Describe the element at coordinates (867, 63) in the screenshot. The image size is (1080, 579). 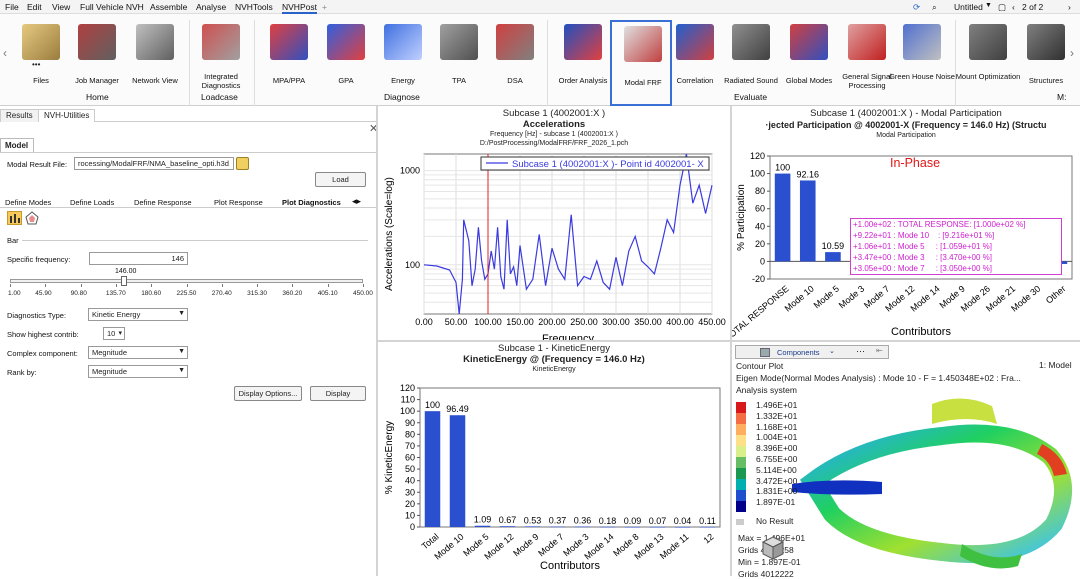
I see `ribbon-tool-general-signal-processing: General Signal Processing` at that location.